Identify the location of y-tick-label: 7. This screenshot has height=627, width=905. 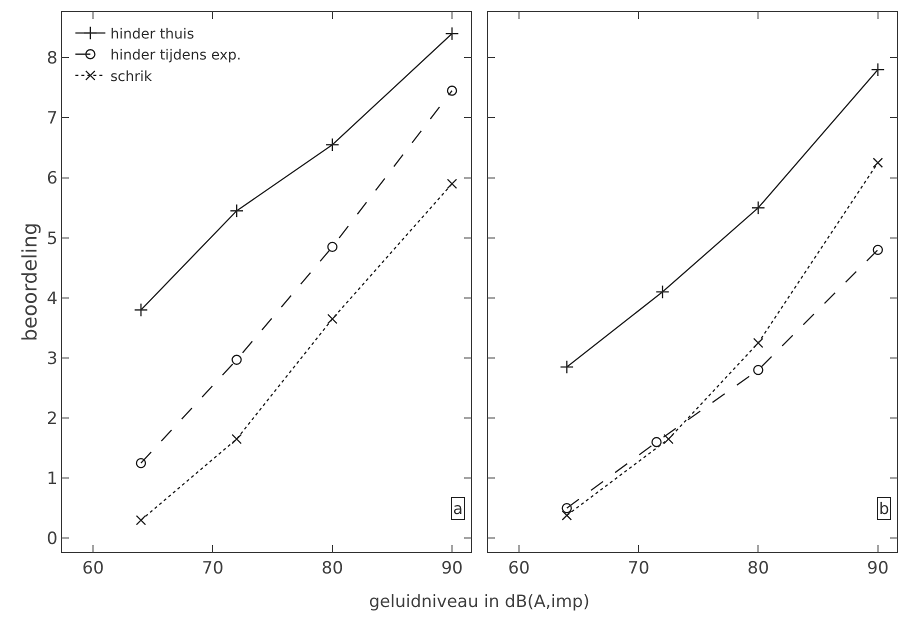
(52, 118).